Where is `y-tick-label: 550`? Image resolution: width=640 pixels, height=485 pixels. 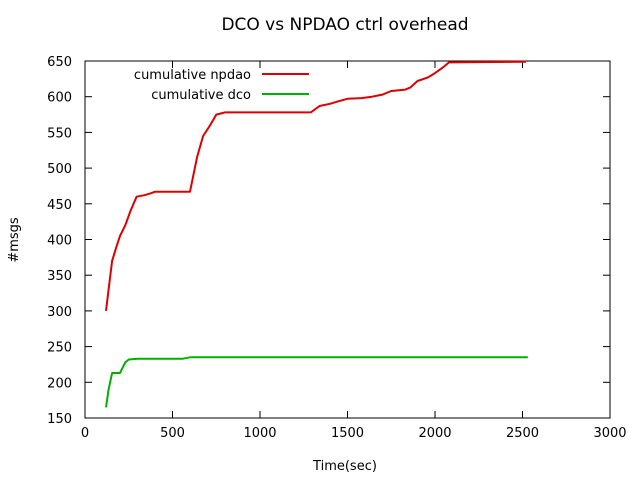 y-tick-label: 550 is located at coordinates (59, 133).